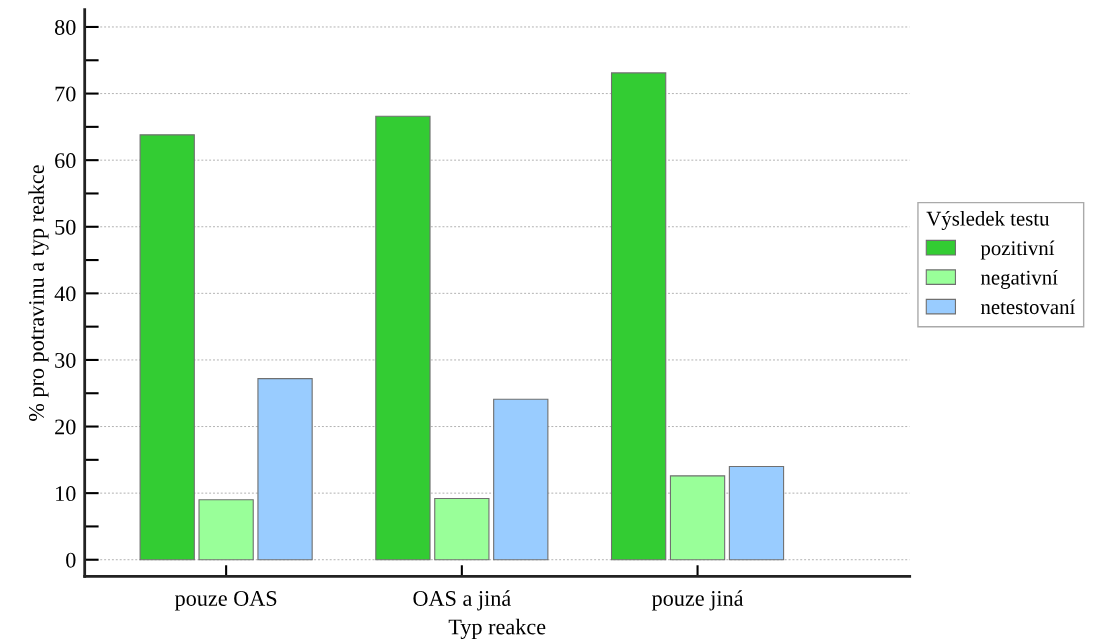 This screenshot has height=644, width=1100. I want to click on y-tick-label: 70, so click(65, 94).